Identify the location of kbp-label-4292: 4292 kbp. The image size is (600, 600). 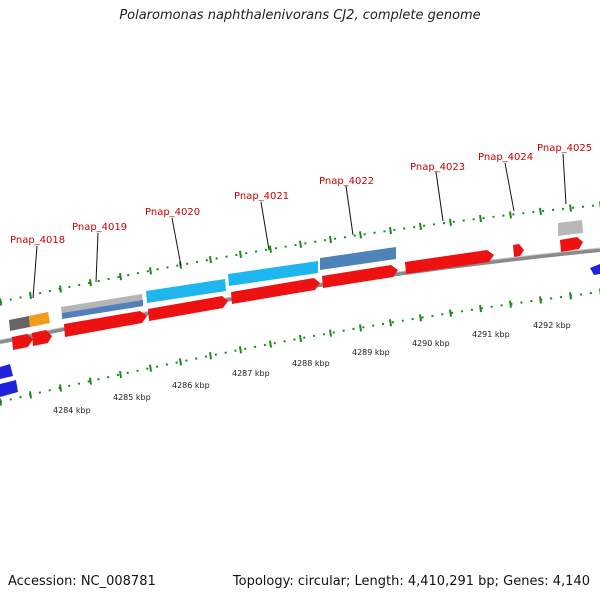
(552, 325).